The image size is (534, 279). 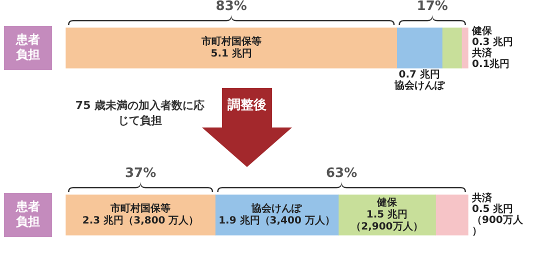 What do you see at coordinates (419, 86) in the screenshot?
I see `text: 協会けんぽ` at bounding box center [419, 86].